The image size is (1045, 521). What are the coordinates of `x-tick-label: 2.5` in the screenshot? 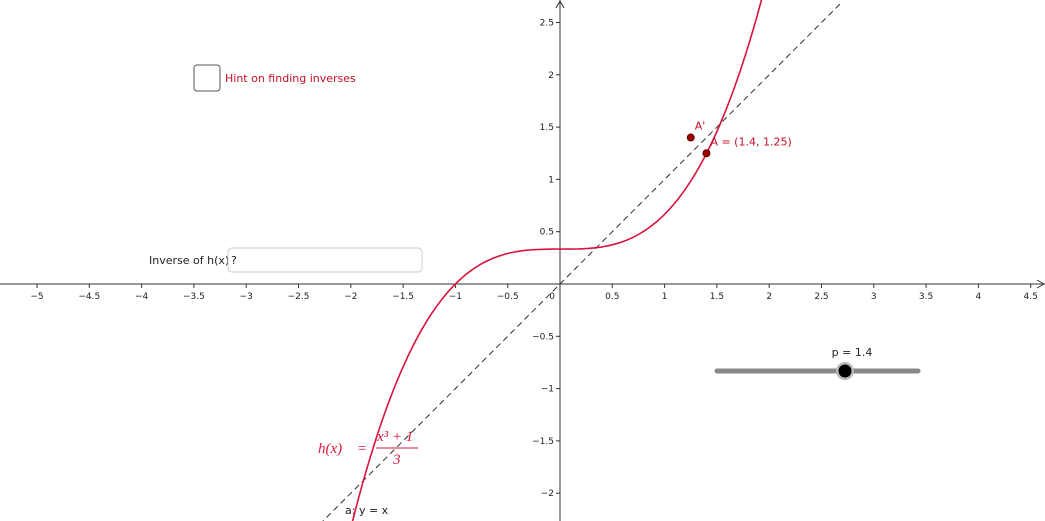 It's located at (821, 297).